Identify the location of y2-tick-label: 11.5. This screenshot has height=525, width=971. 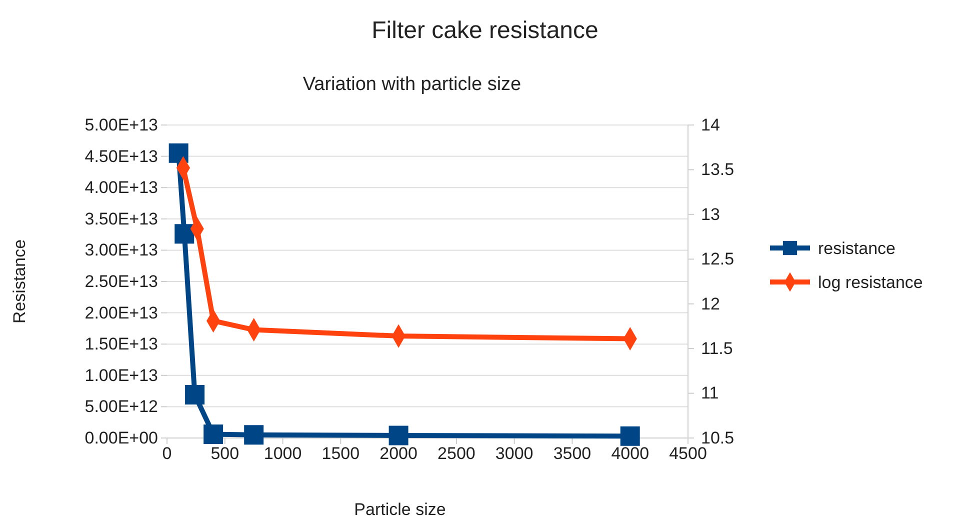
(717, 348).